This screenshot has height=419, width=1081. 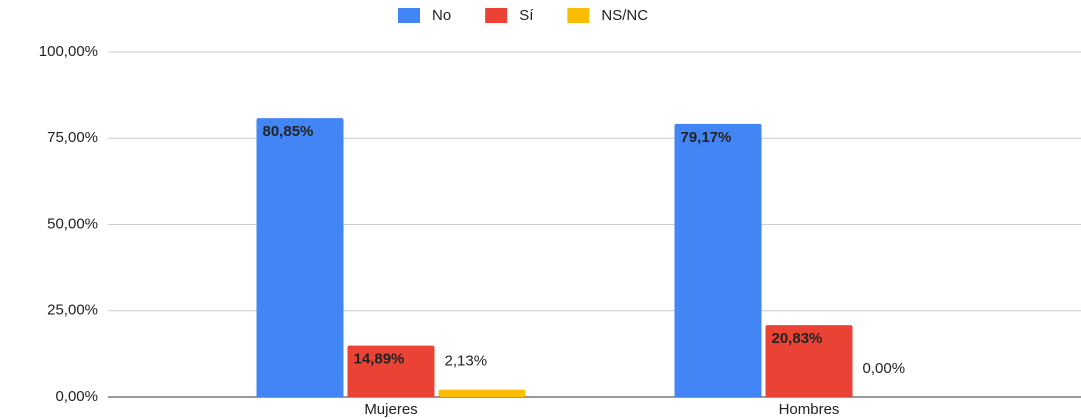 I want to click on data-label: 20,83%, so click(x=797, y=338).